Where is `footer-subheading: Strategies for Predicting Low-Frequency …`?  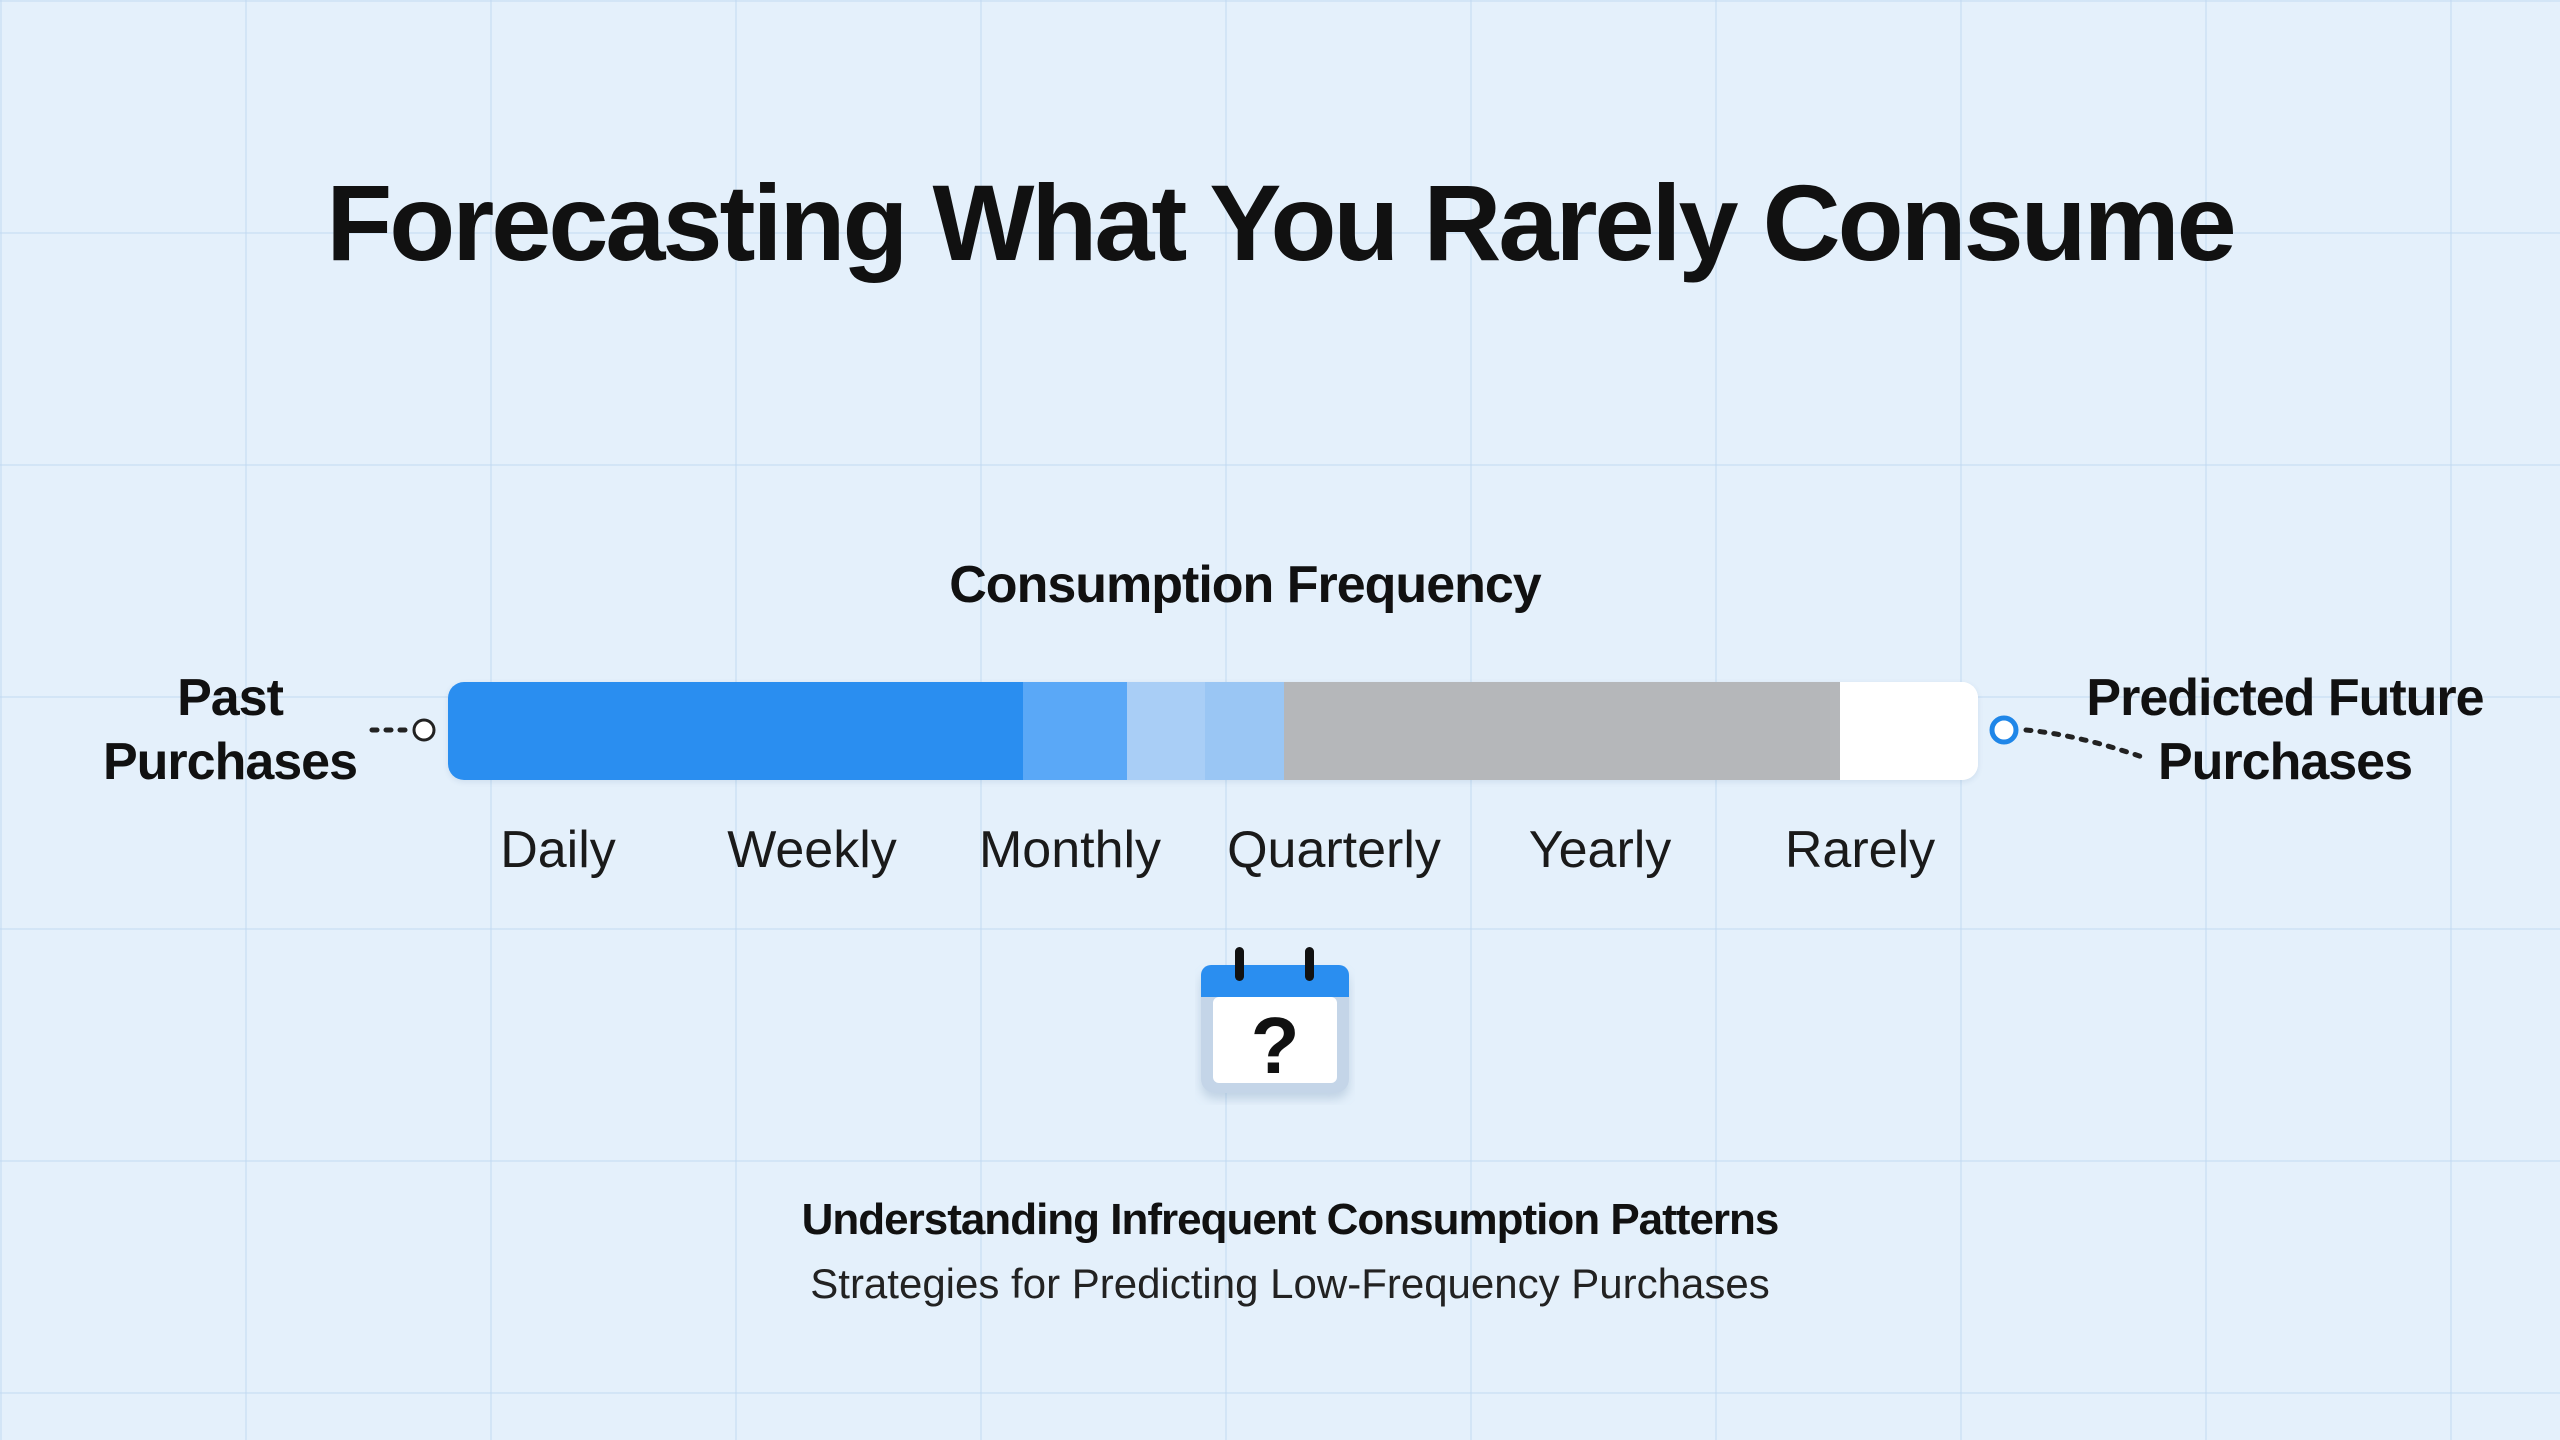
footer-subheading: Strategies for Predicting Low-Frequency … is located at coordinates (1290, 1283).